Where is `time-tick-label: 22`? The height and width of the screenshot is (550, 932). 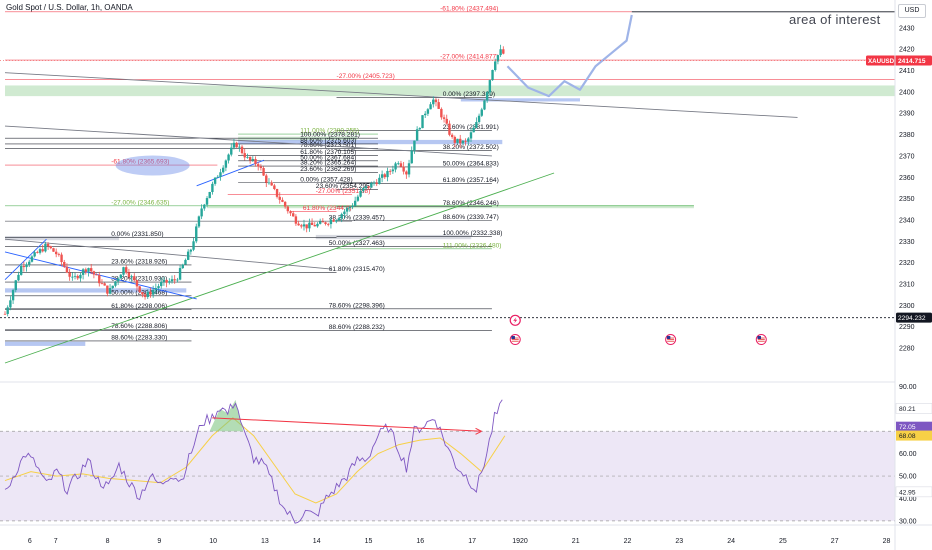 time-tick-label: 22 is located at coordinates (628, 541).